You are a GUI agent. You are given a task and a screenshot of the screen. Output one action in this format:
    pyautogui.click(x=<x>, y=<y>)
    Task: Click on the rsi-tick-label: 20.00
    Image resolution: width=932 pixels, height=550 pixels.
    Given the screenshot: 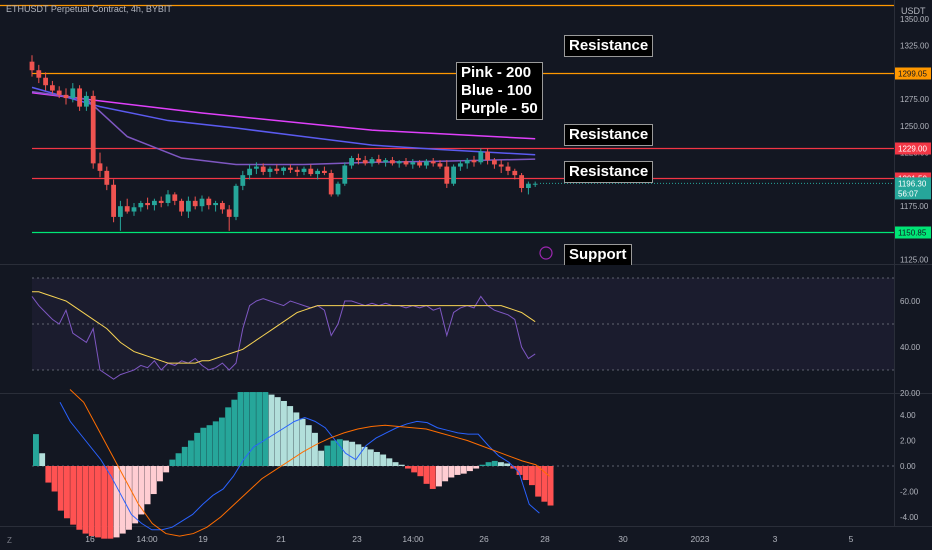 What is the action you would take?
    pyautogui.click(x=910, y=393)
    